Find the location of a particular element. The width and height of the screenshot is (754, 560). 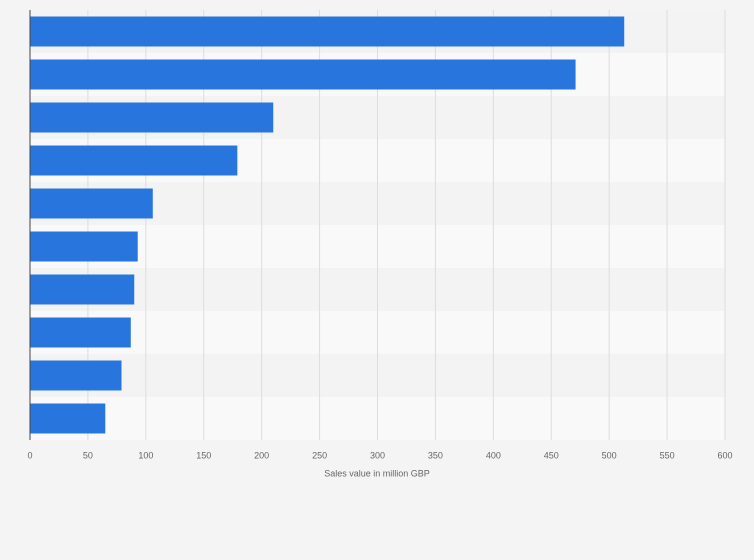

x-tick-label: 300 is located at coordinates (377, 455).